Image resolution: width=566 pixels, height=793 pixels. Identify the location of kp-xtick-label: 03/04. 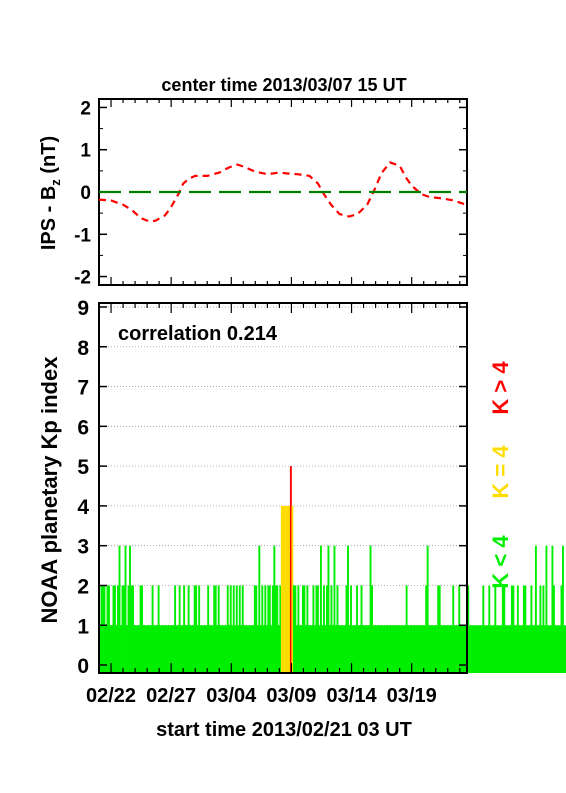
(231, 696).